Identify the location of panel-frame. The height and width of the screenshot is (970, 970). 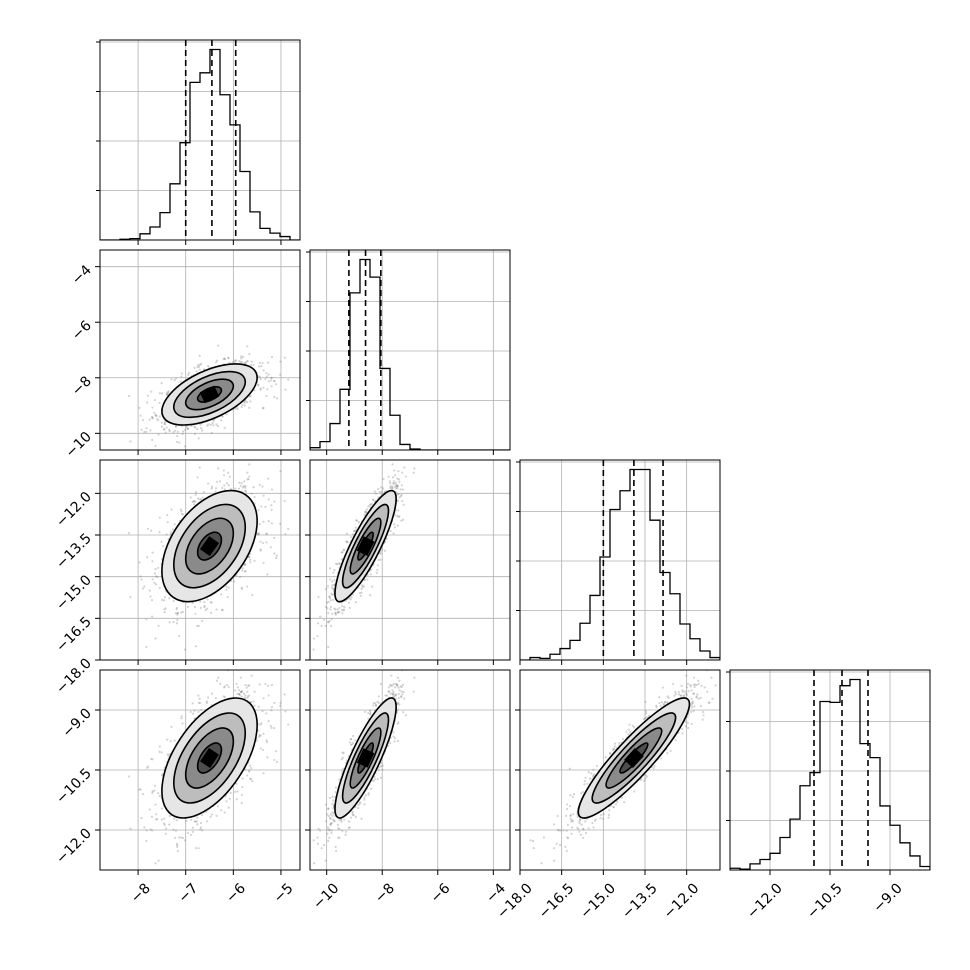
(620, 560).